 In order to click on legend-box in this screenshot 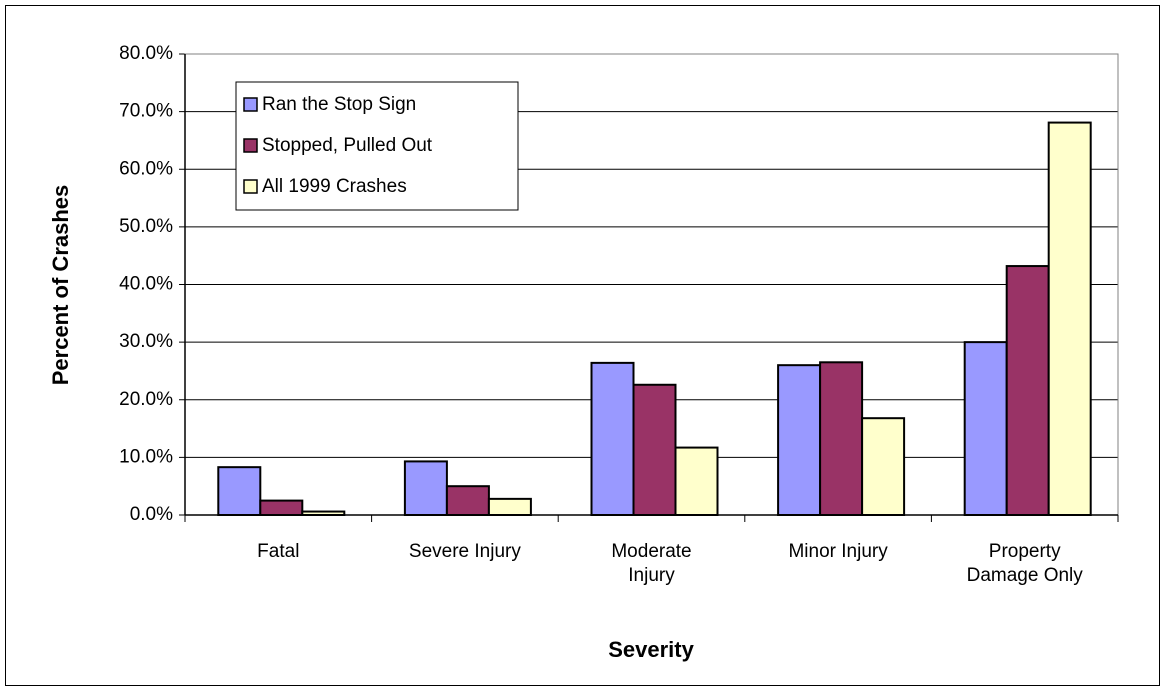, I will do `click(377, 146)`.